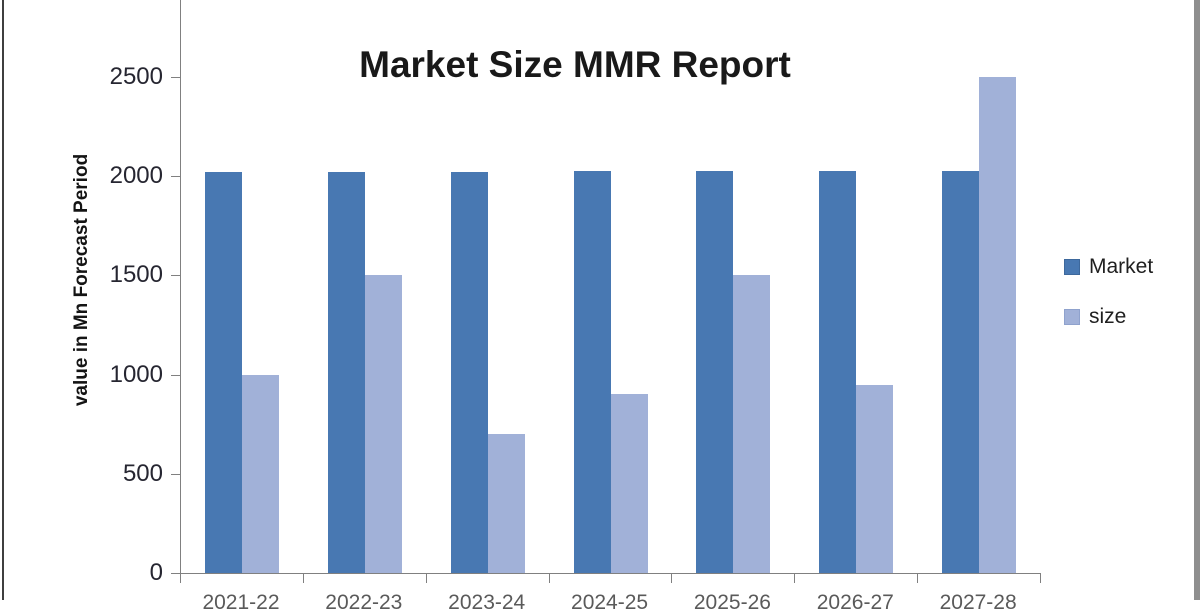 This screenshot has height=615, width=1200. Describe the element at coordinates (1072, 266) in the screenshot. I see `legend-swatch-market` at that location.